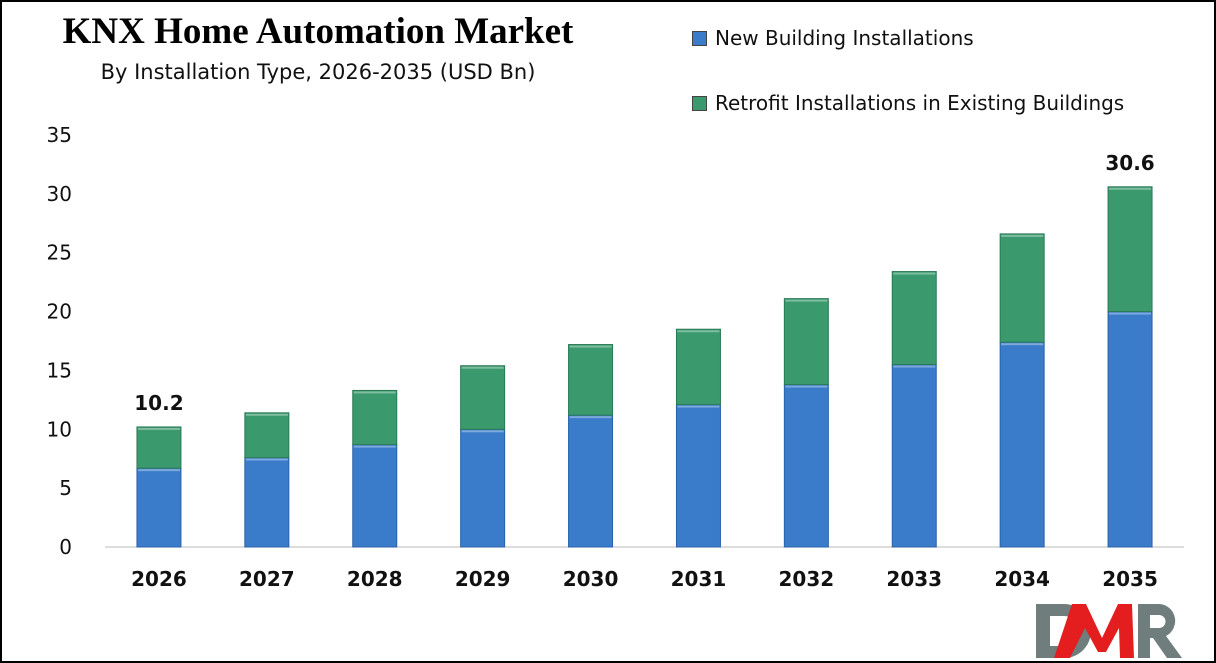 The image size is (1216, 663). I want to click on x-tick-label: 2032, so click(807, 579).